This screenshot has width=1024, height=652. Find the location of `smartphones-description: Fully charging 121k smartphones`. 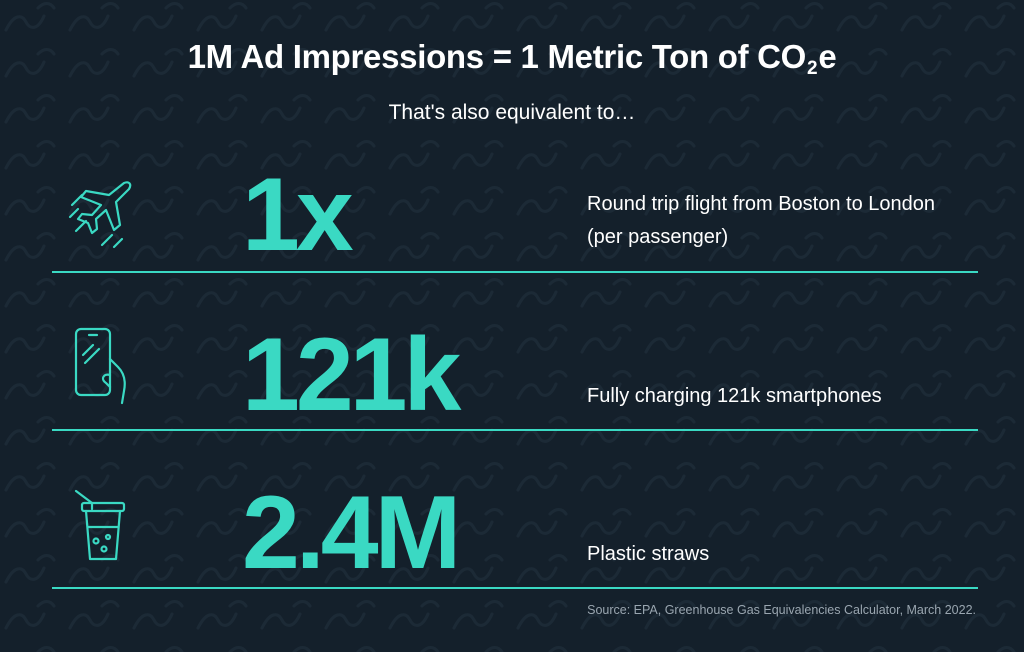

smartphones-description: Fully charging 121k smartphones is located at coordinates (734, 396).